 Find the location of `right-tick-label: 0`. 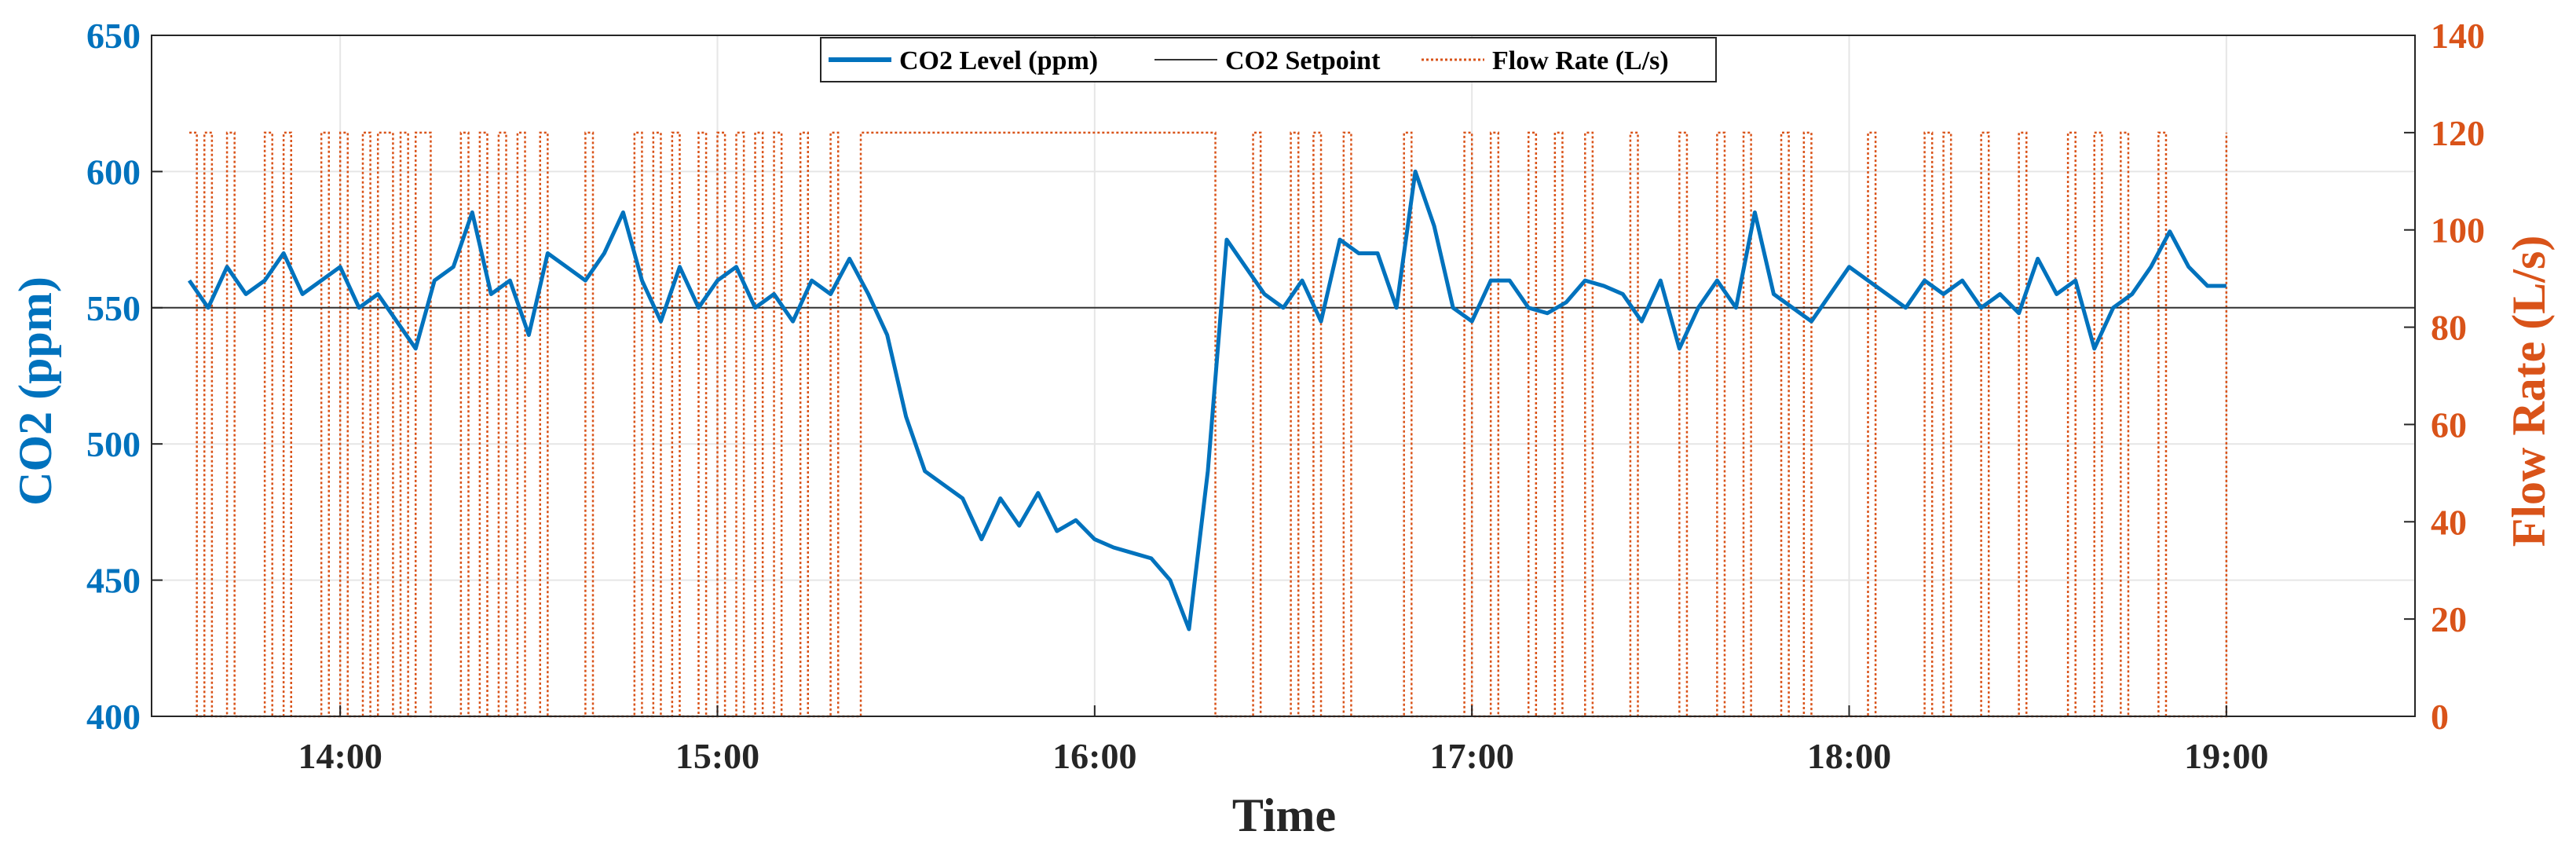

right-tick-label: 0 is located at coordinates (2440, 717).